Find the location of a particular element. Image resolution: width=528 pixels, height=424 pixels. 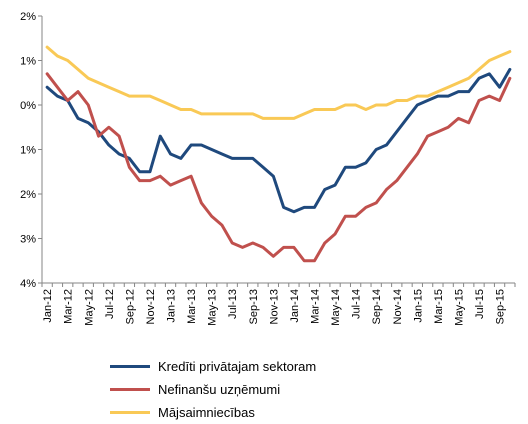

x-tick-label: Sep-12 is located at coordinates (130, 306).